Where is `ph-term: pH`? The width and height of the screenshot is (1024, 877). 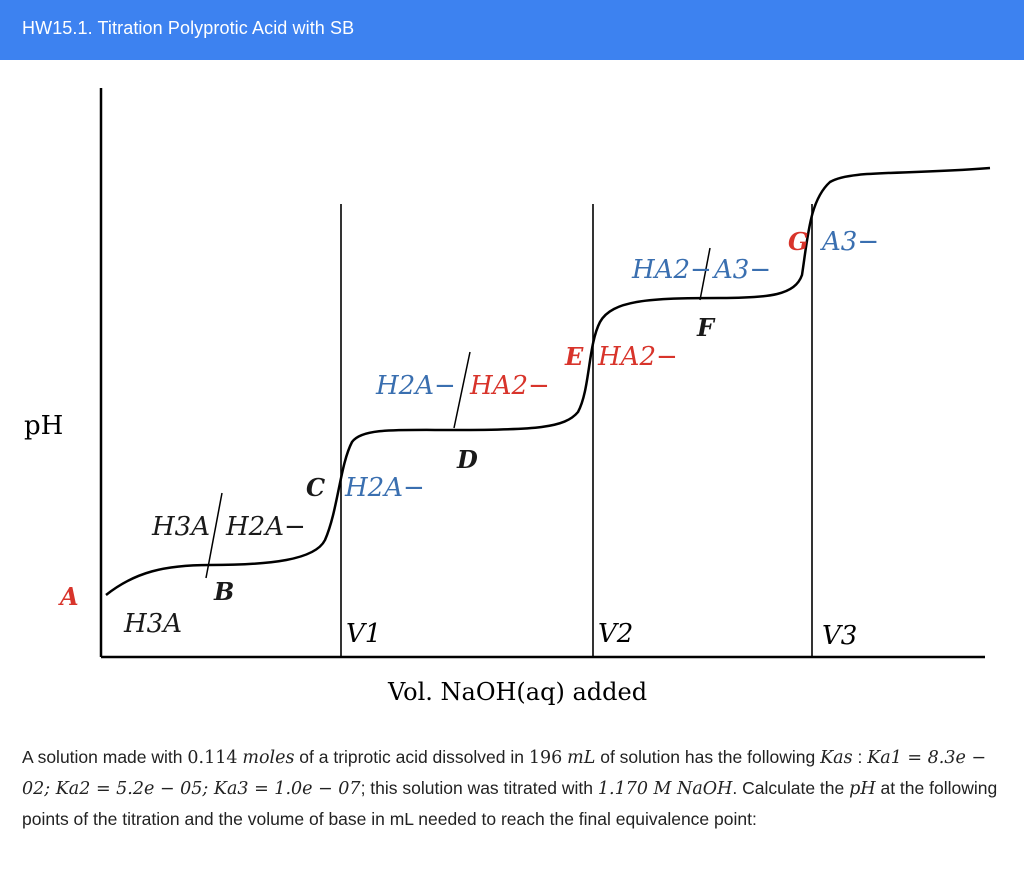
ph-term: pH is located at coordinates (862, 789).